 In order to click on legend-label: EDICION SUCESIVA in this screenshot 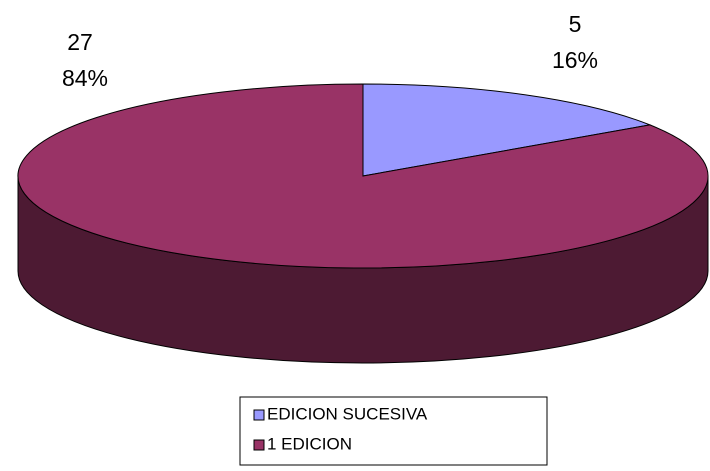, I will do `click(347, 413)`.